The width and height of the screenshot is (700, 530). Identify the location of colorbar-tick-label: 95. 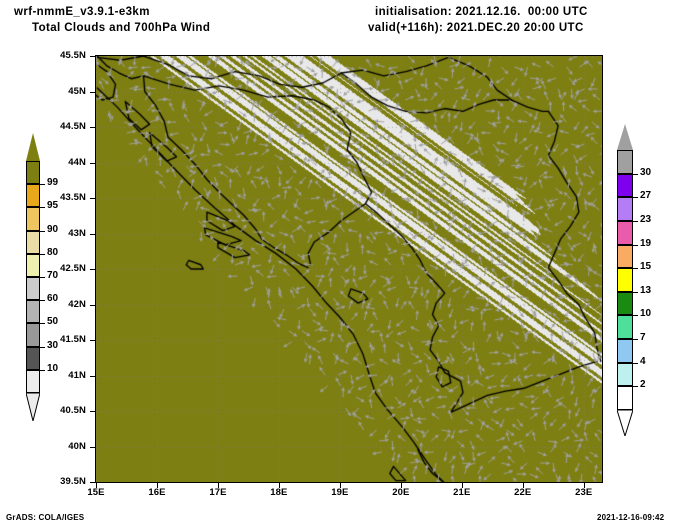
(53, 206).